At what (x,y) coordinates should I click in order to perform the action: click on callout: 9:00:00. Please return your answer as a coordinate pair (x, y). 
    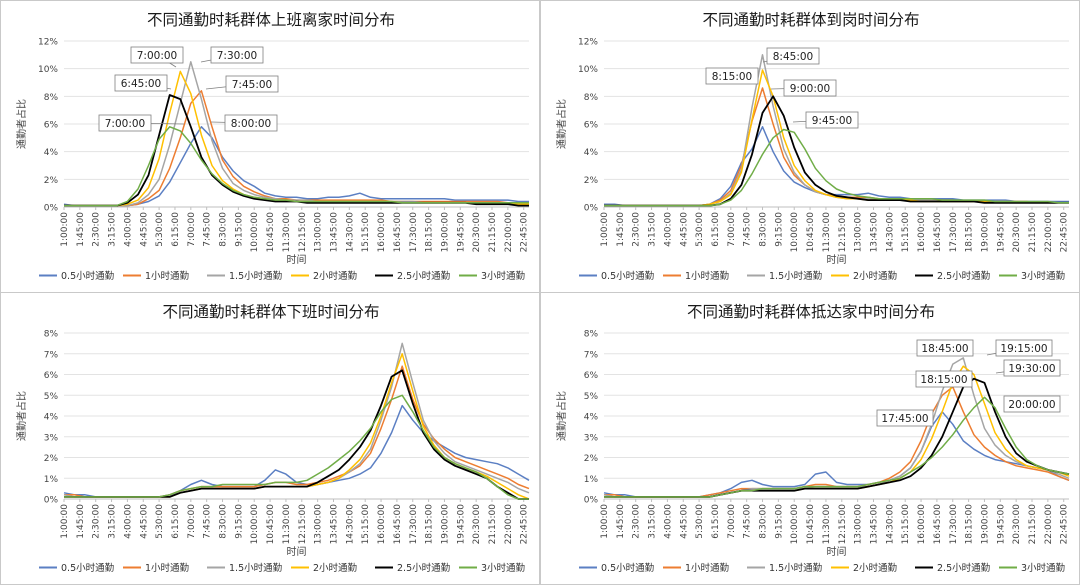
    Looking at the image, I should click on (803, 88).